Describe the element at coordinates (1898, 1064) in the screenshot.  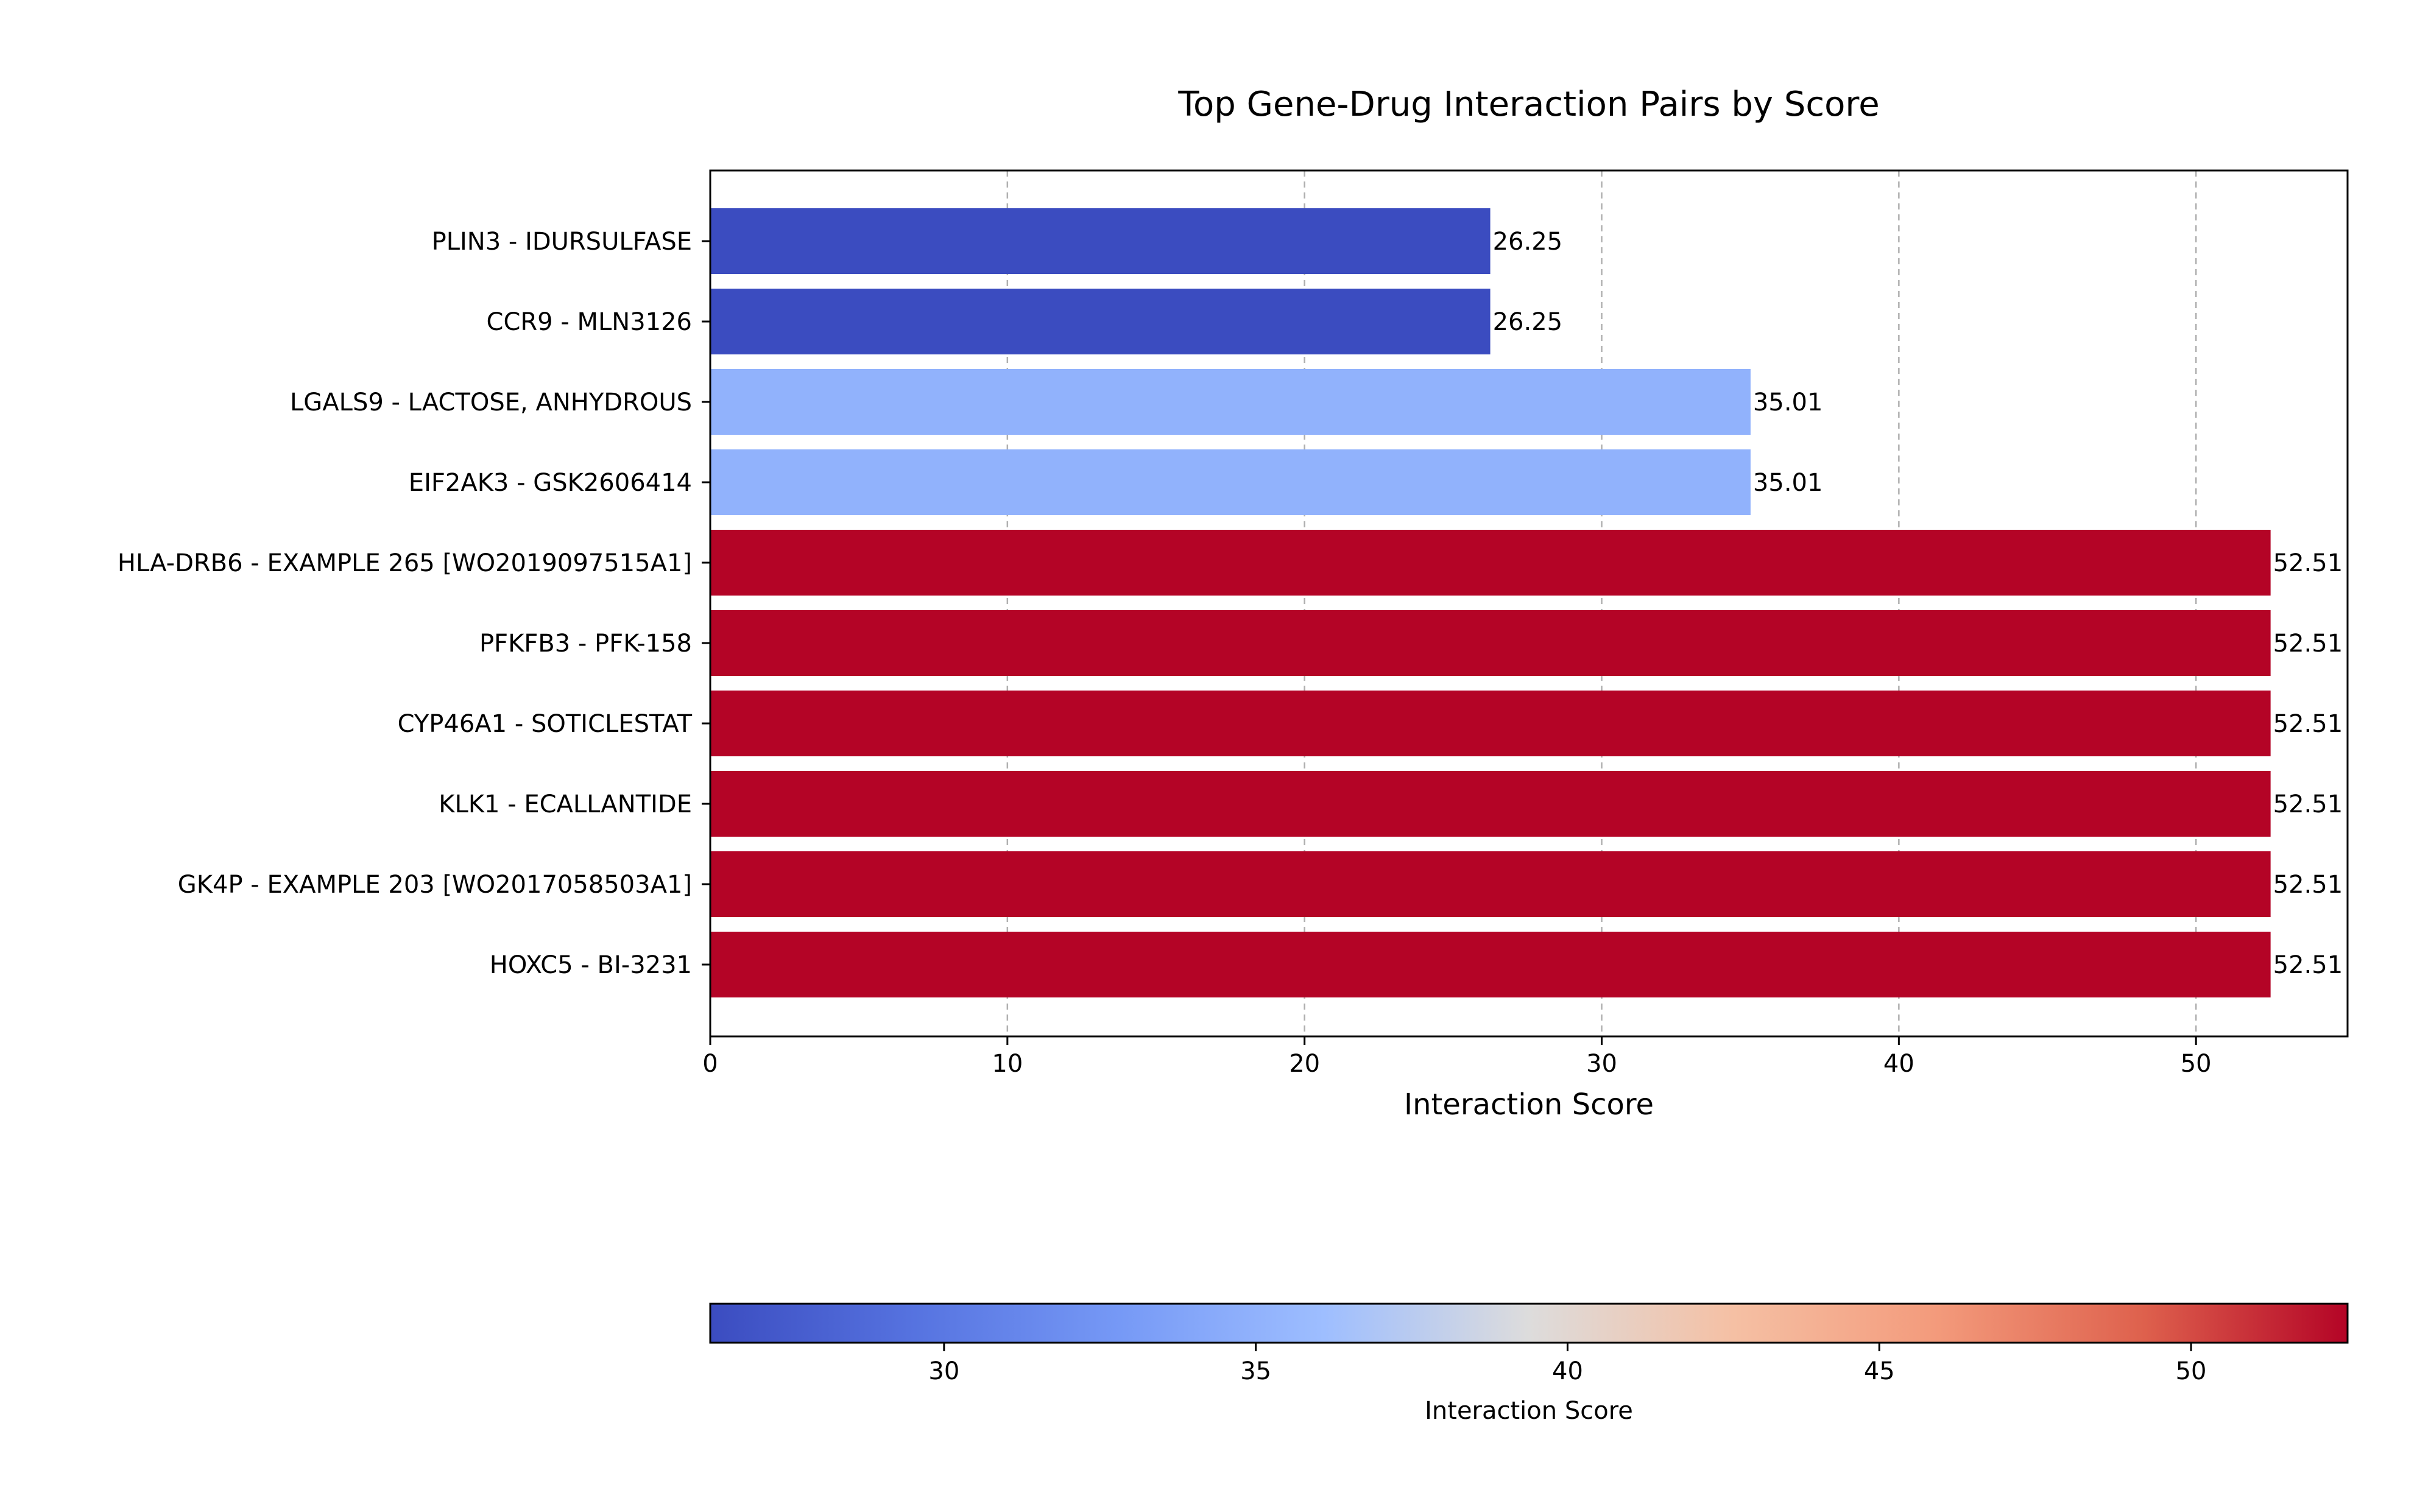
I see `x-tick-label: 40` at that location.